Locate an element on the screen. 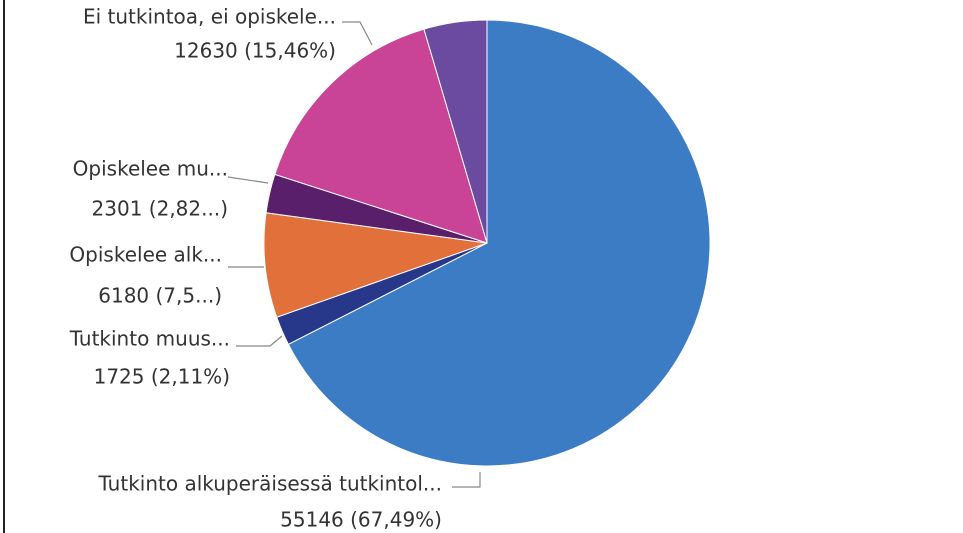 Image resolution: width=963 pixels, height=533 pixels. slice-value-label: 6180 (7,5...) is located at coordinates (160, 296).